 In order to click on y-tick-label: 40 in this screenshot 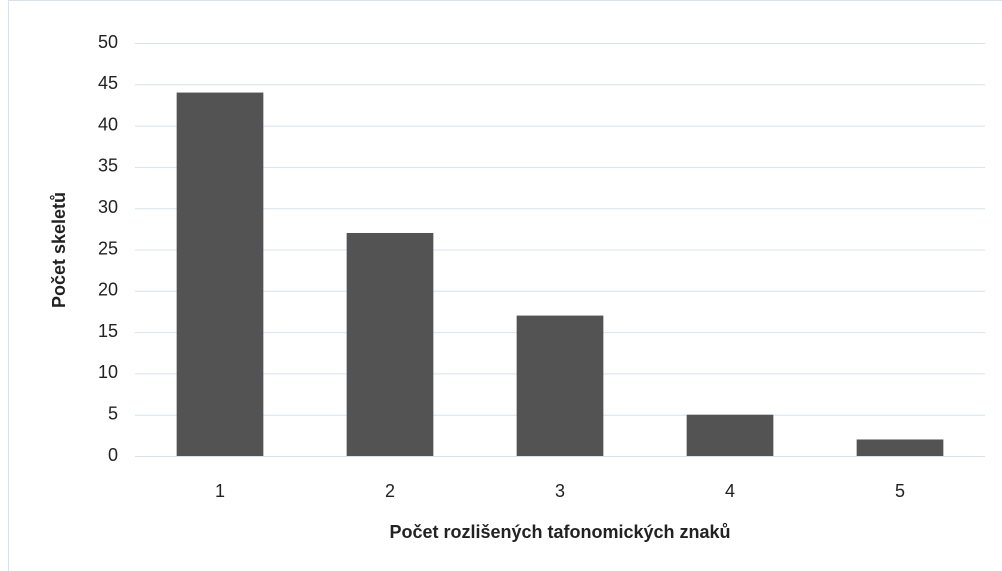, I will do `click(108, 124)`.